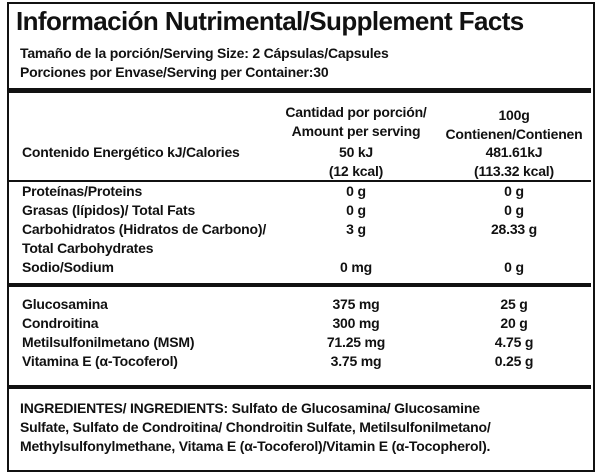 The height and width of the screenshot is (473, 600). Describe the element at coordinates (514, 115) in the screenshot. I see `column-header: 100g` at that location.